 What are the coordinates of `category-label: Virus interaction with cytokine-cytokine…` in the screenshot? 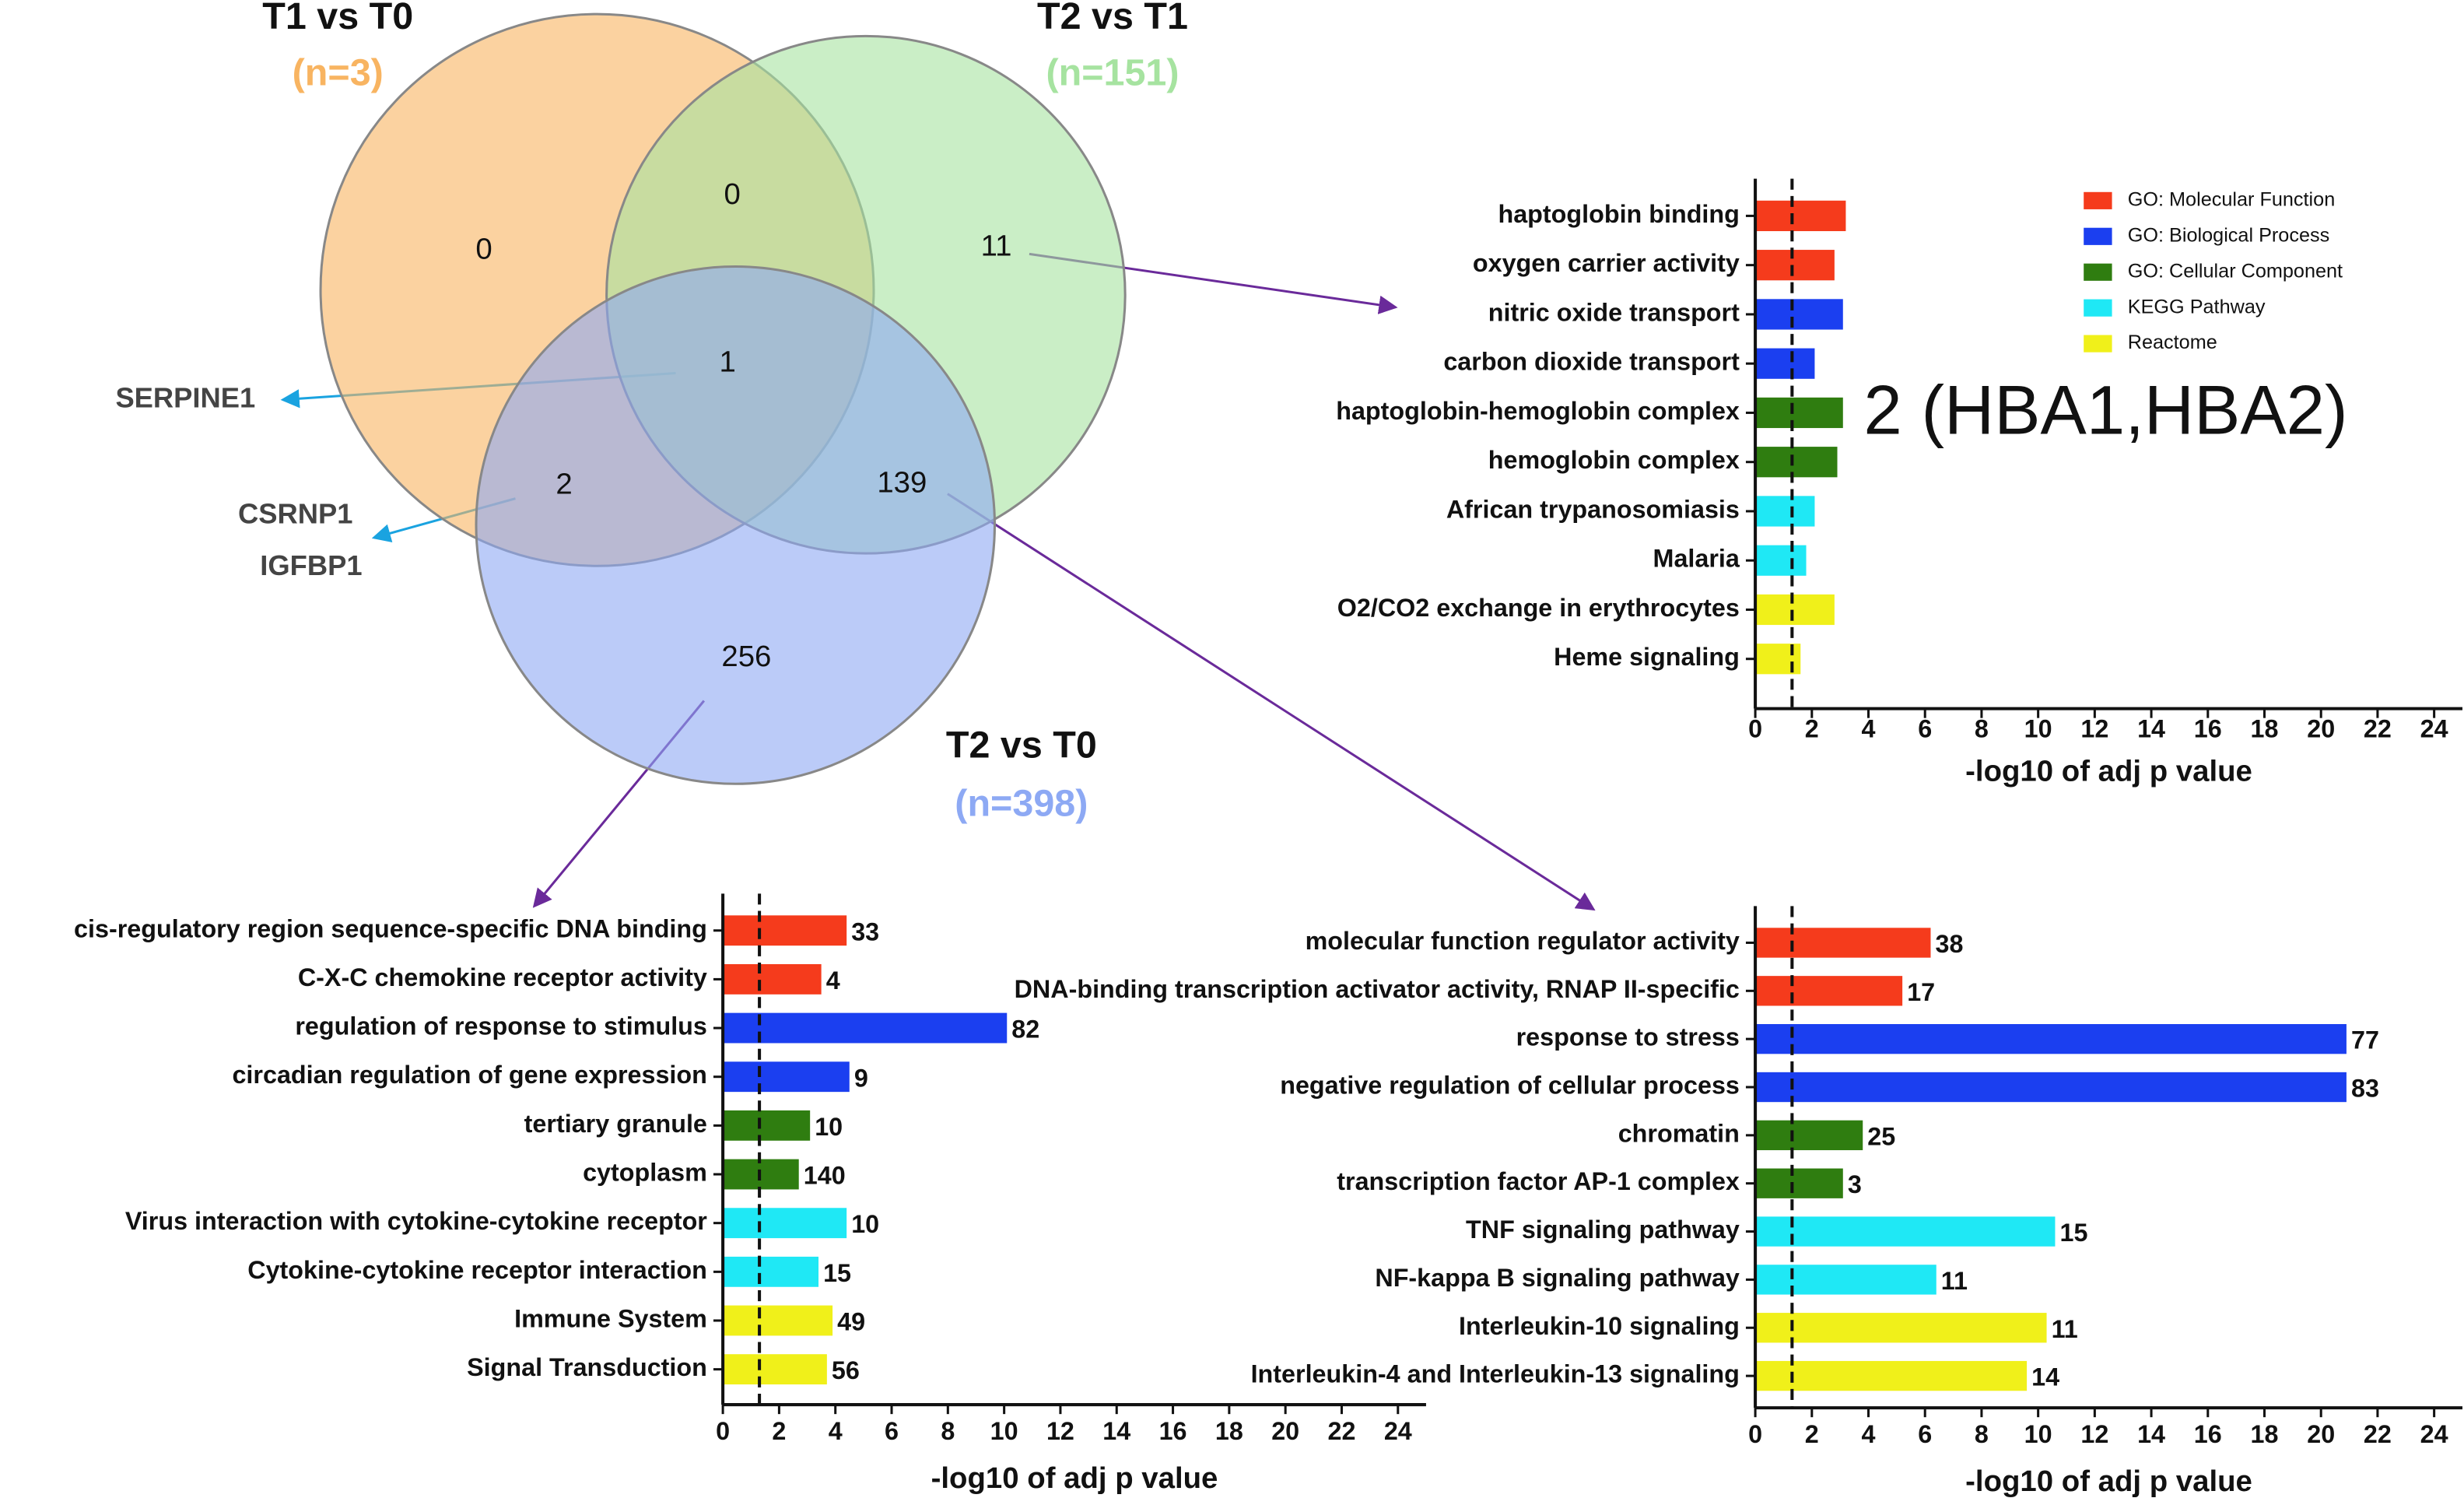 It's located at (416, 1221).